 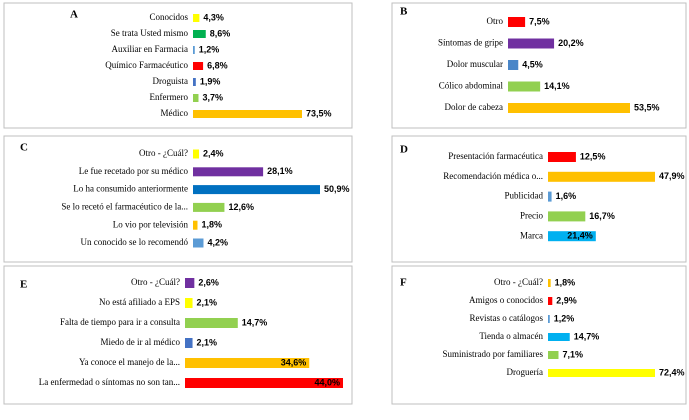 What do you see at coordinates (403, 283) in the screenshot?
I see `panel-letter: F` at bounding box center [403, 283].